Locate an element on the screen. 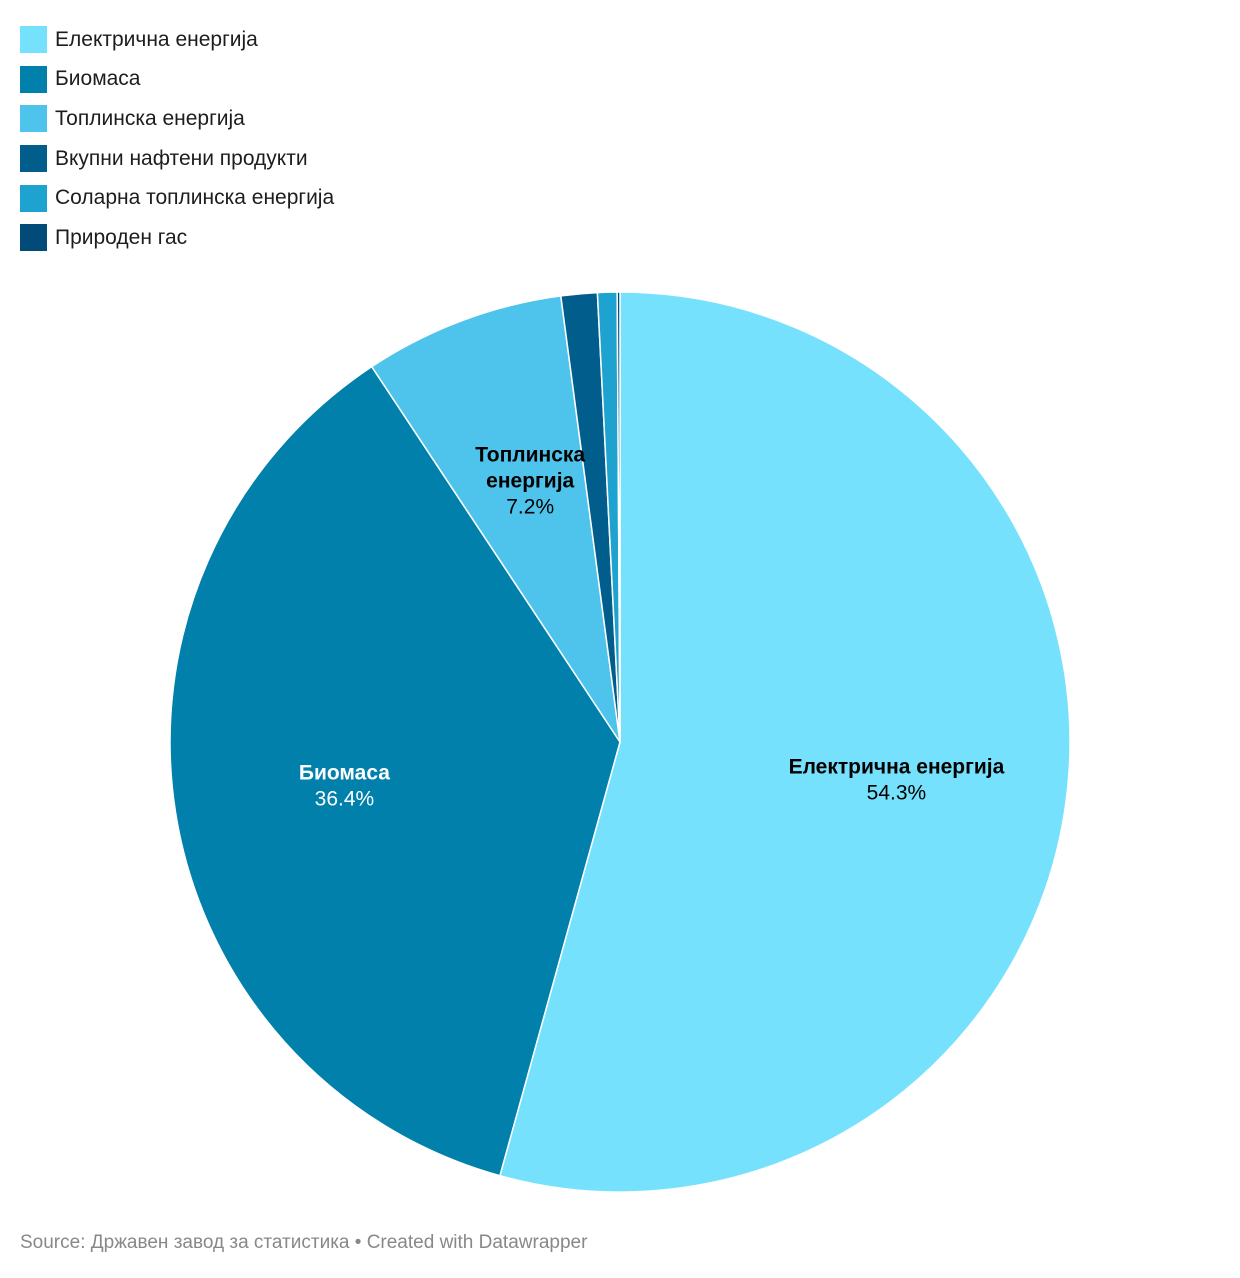  legend-item: Топлинска енергија is located at coordinates (177, 119).